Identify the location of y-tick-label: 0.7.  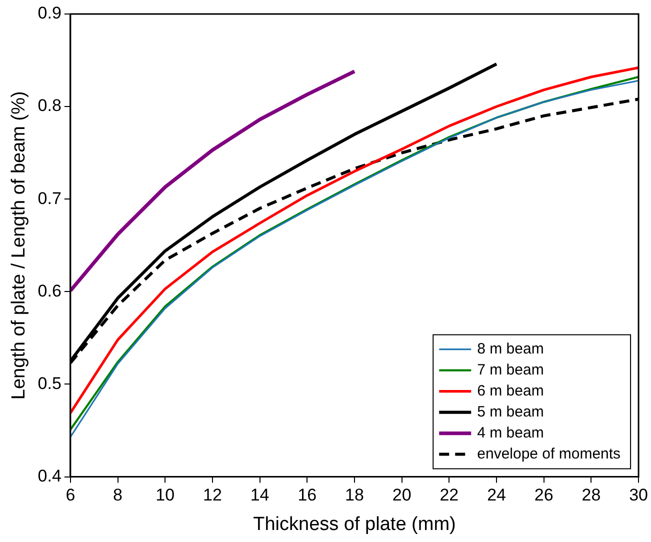
(50, 198).